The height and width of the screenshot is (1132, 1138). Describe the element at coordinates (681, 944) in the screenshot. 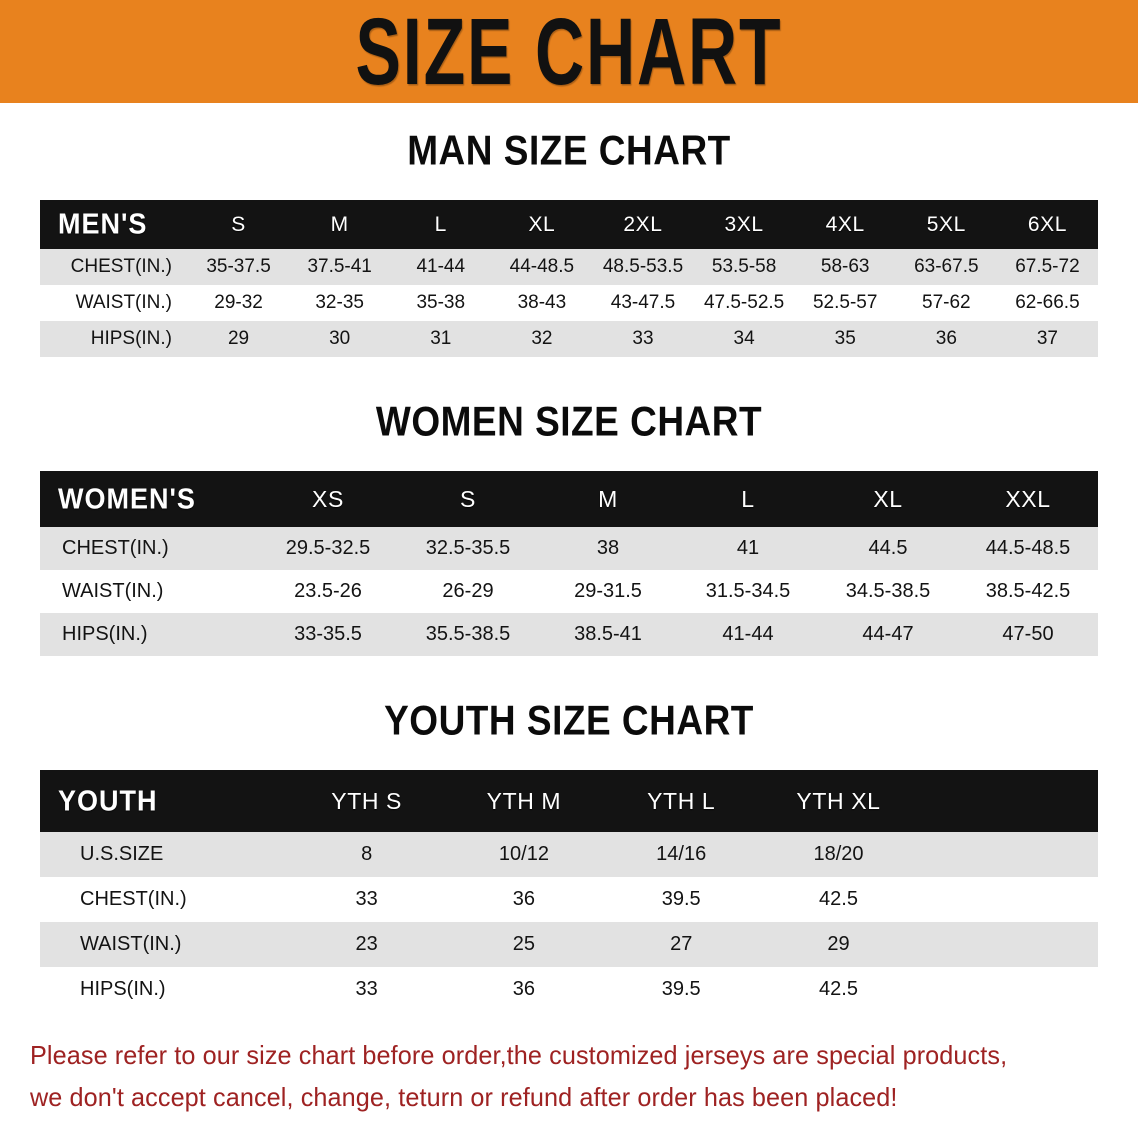

I see `table-cell: 27` at that location.